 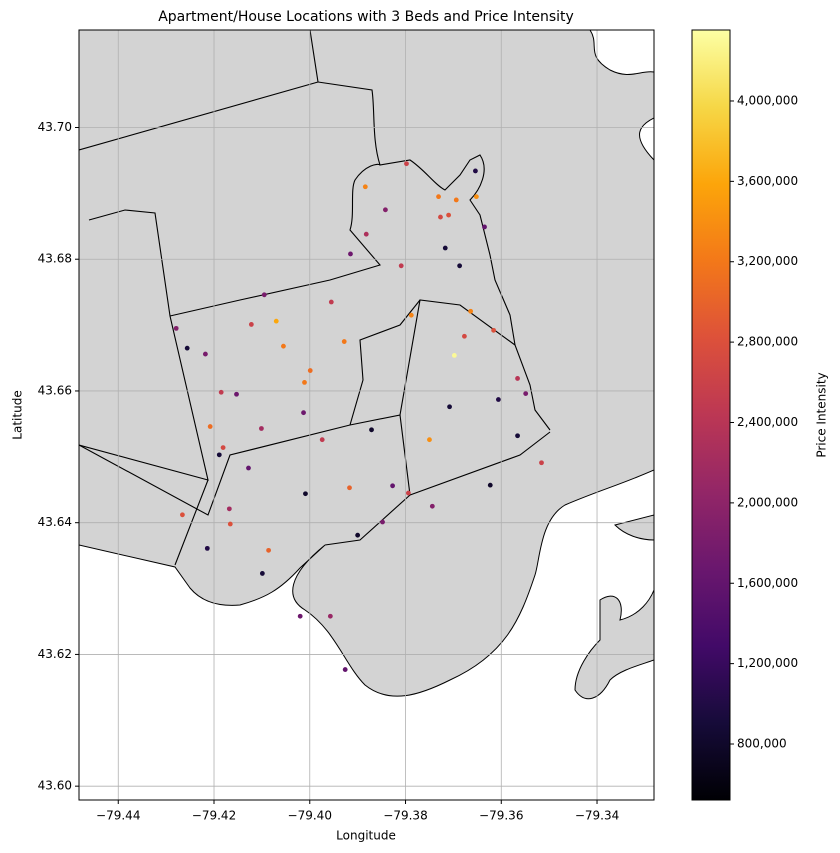 I want to click on colorbar-label: Price Intensity, so click(x=822, y=414).